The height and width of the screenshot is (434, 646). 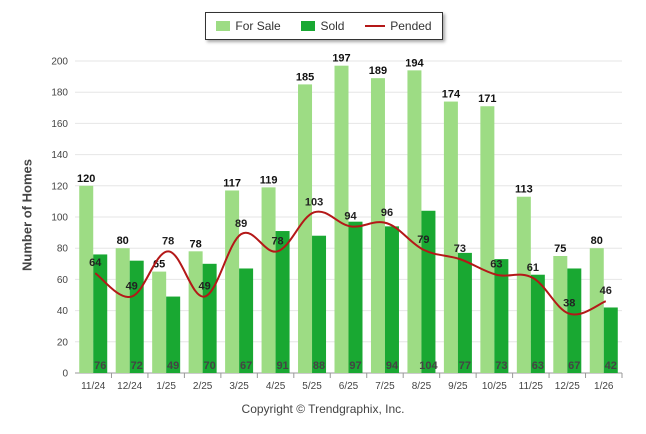 What do you see at coordinates (323, 409) in the screenshot?
I see `copyright: Copyright © Trendgraphix, Inc.` at bounding box center [323, 409].